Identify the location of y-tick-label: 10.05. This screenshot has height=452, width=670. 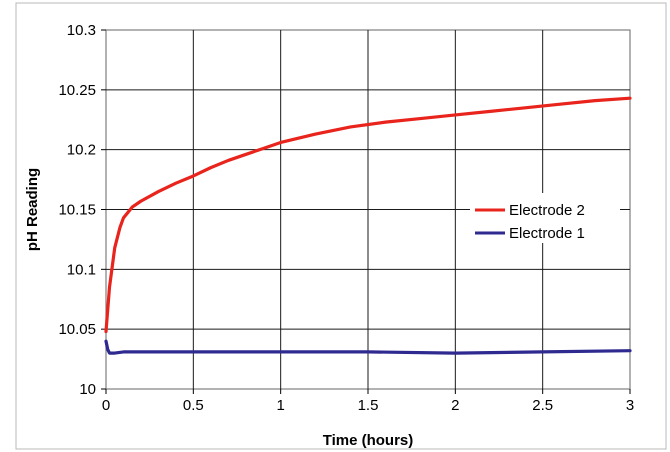
(77, 329).